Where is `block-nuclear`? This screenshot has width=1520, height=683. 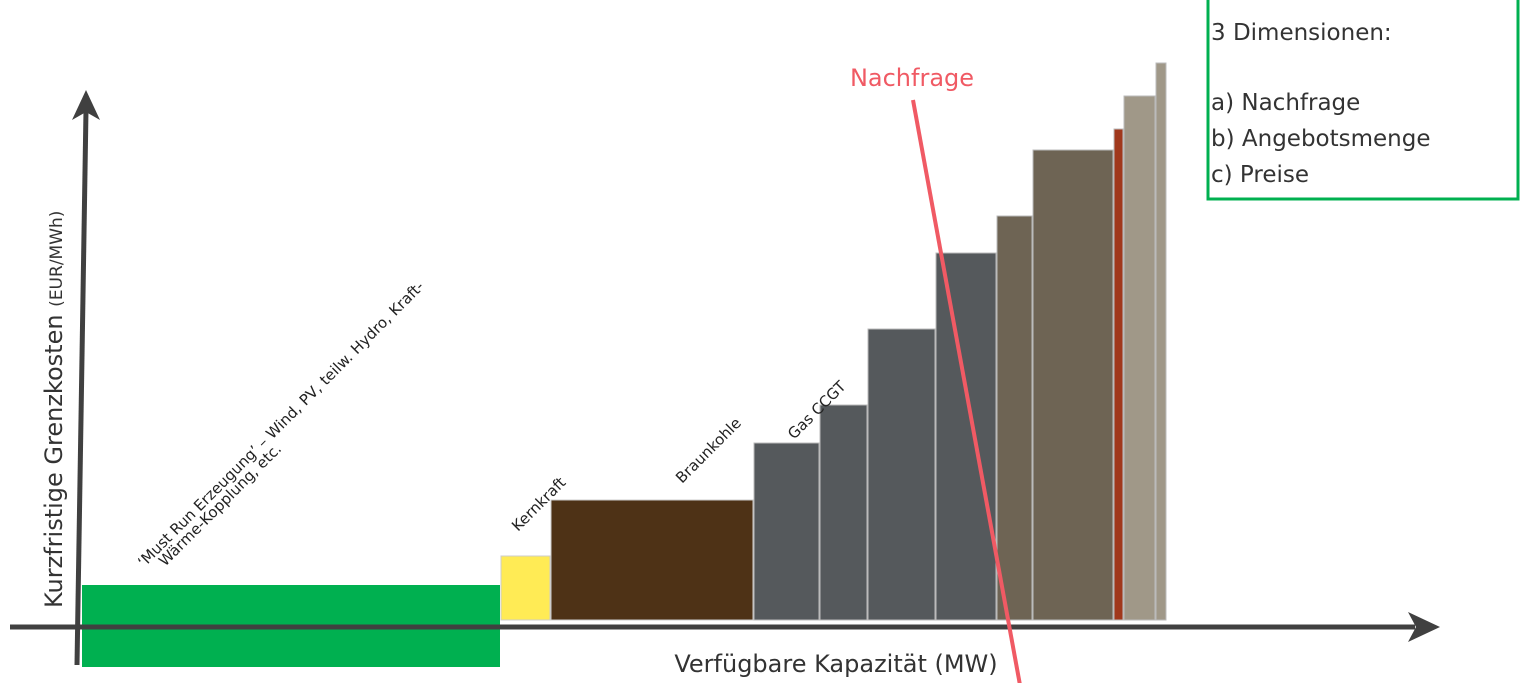 block-nuclear is located at coordinates (525, 588).